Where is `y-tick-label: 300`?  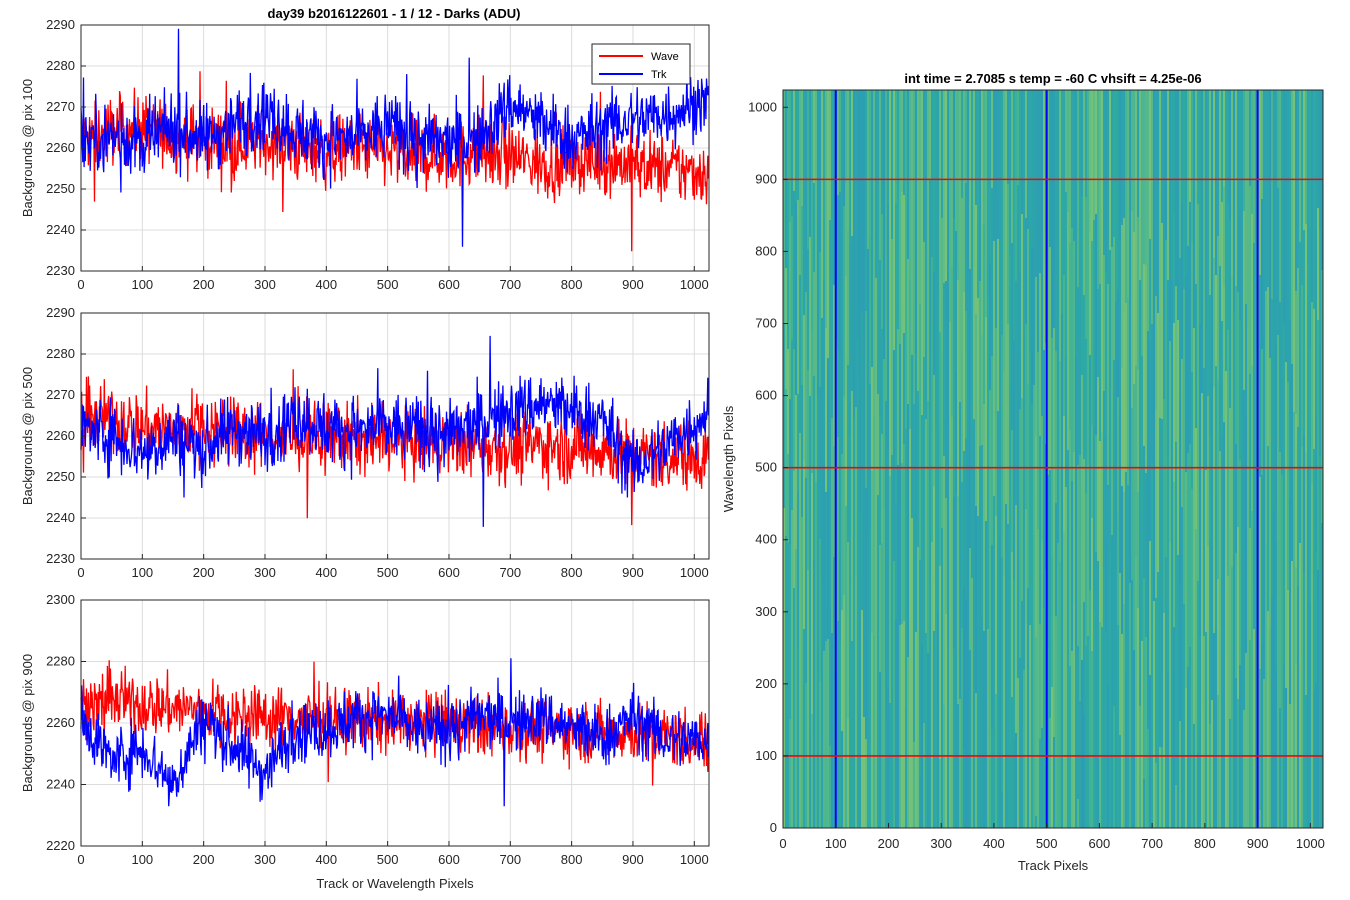
y-tick-label: 300 is located at coordinates (766, 611).